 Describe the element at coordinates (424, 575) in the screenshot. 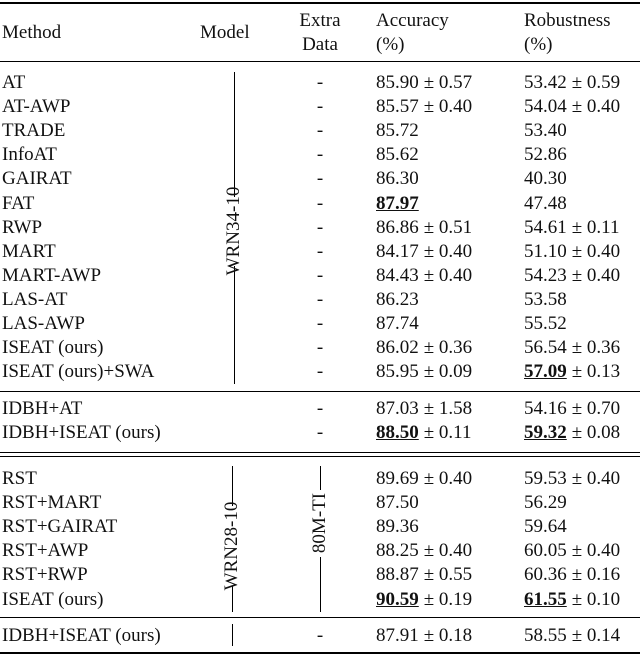

I see `accuracy-cell: 88.87 ± 0.55` at that location.